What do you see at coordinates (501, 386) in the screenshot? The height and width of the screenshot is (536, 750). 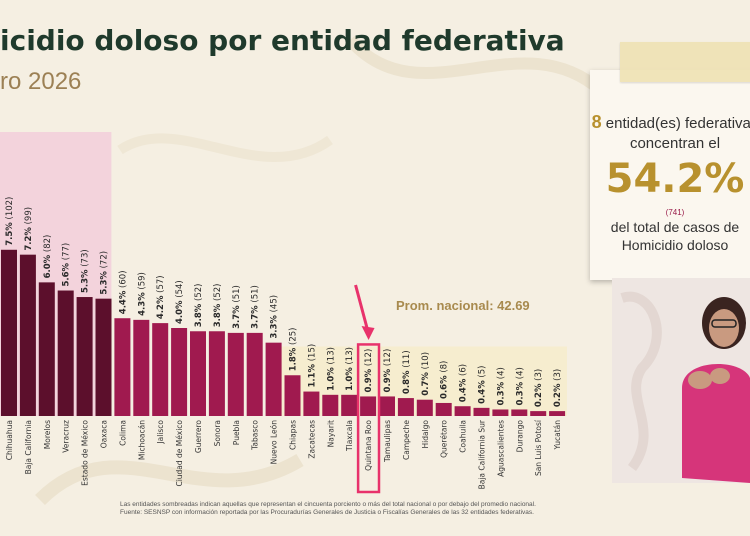 I see `value-label-26: 0.3% (4)` at bounding box center [501, 386].